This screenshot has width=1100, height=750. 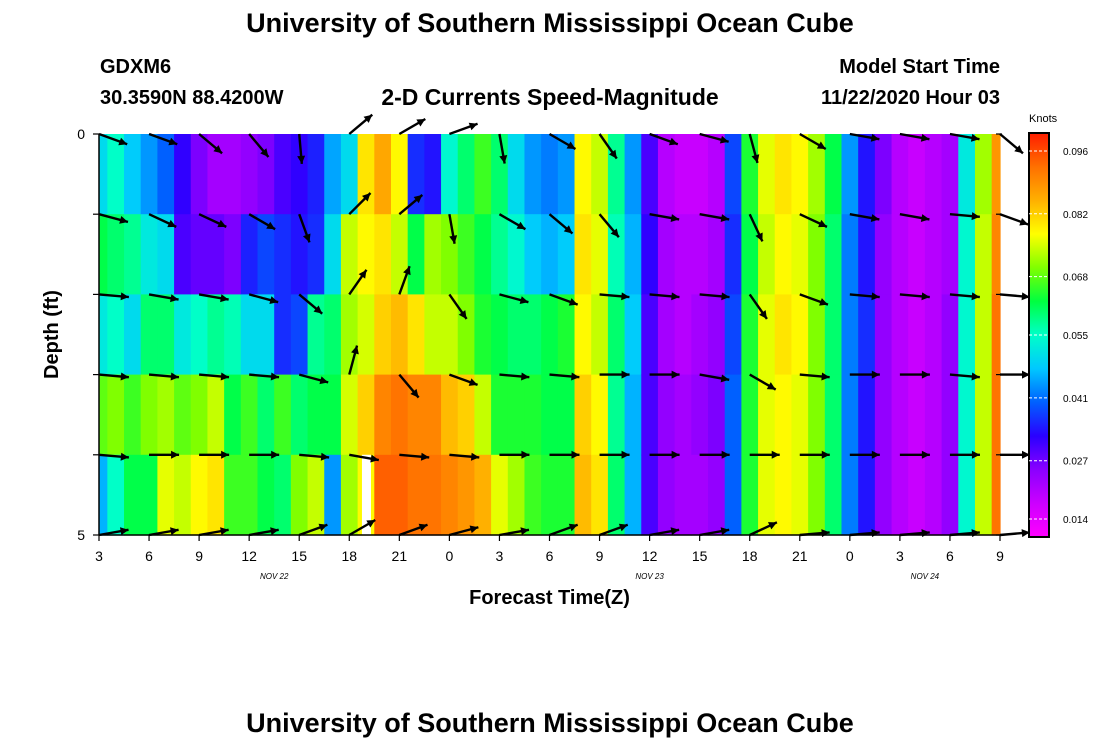 I want to click on model-start-label: Model Start Time, so click(x=919, y=67).